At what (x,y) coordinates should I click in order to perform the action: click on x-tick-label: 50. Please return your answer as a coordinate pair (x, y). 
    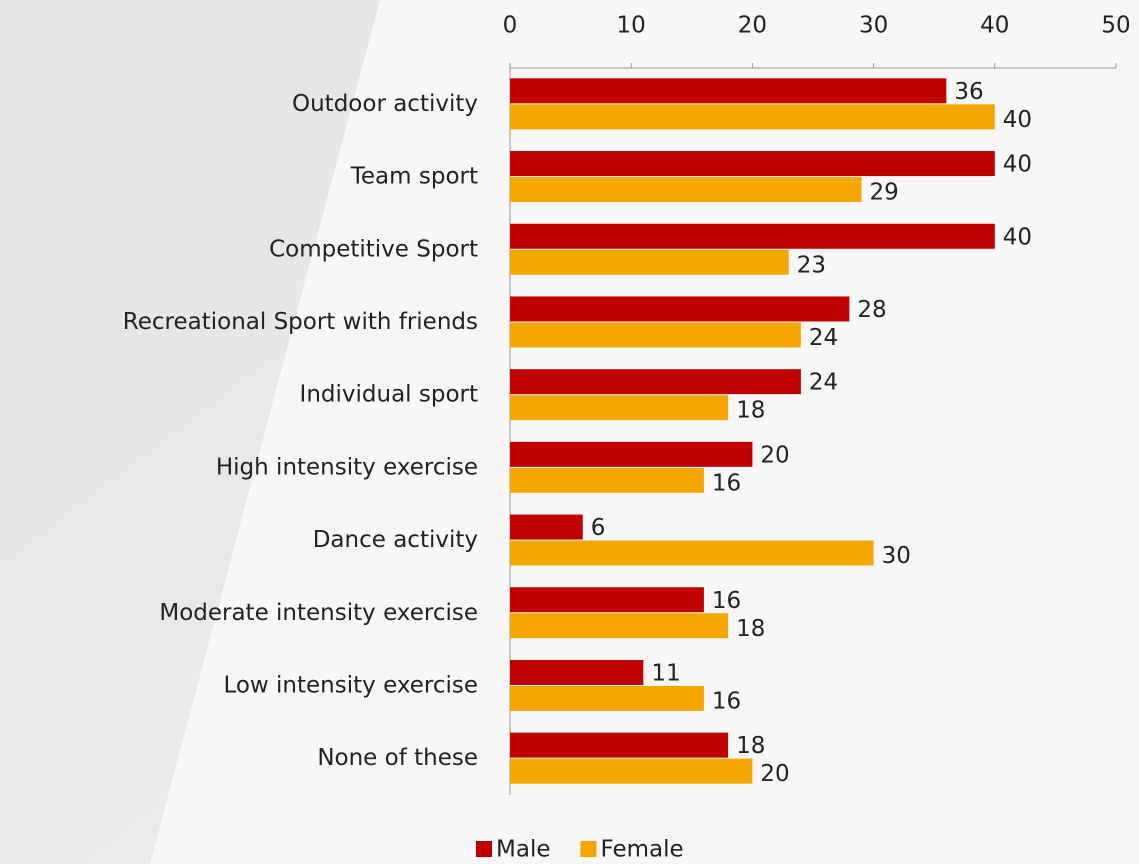
    Looking at the image, I should click on (1115, 26).